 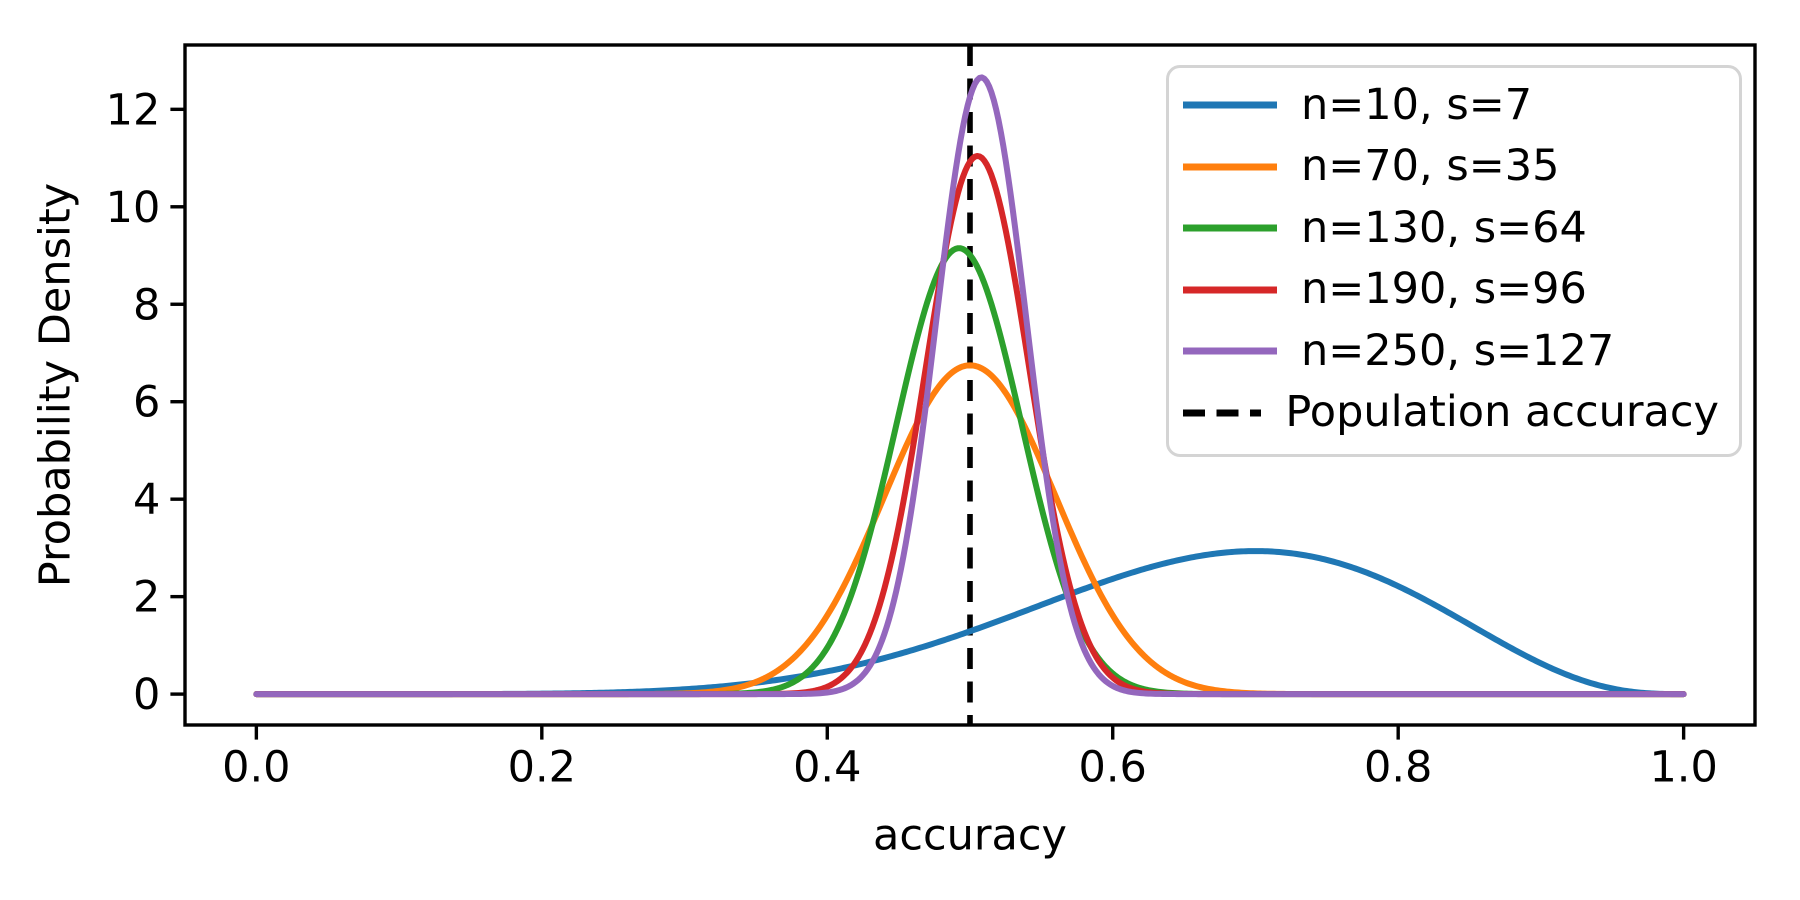 I want to click on legend-item: n=250, s=127, so click(x=1451, y=351).